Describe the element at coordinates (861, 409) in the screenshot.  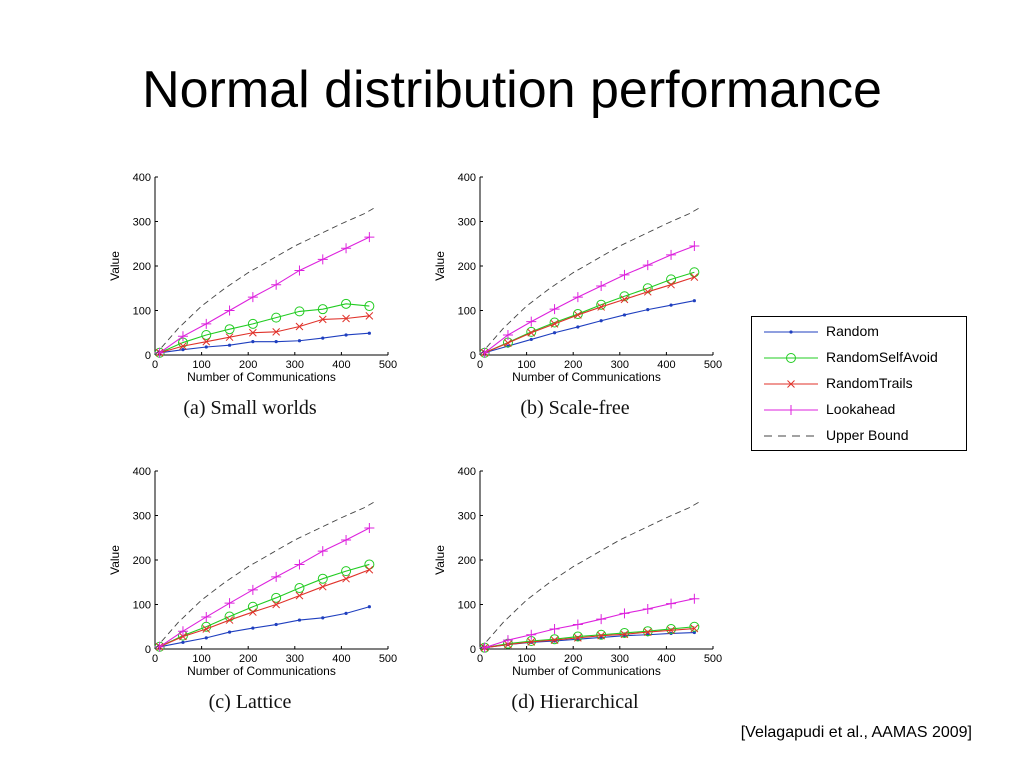
I see `legend-label: Lookahead` at that location.